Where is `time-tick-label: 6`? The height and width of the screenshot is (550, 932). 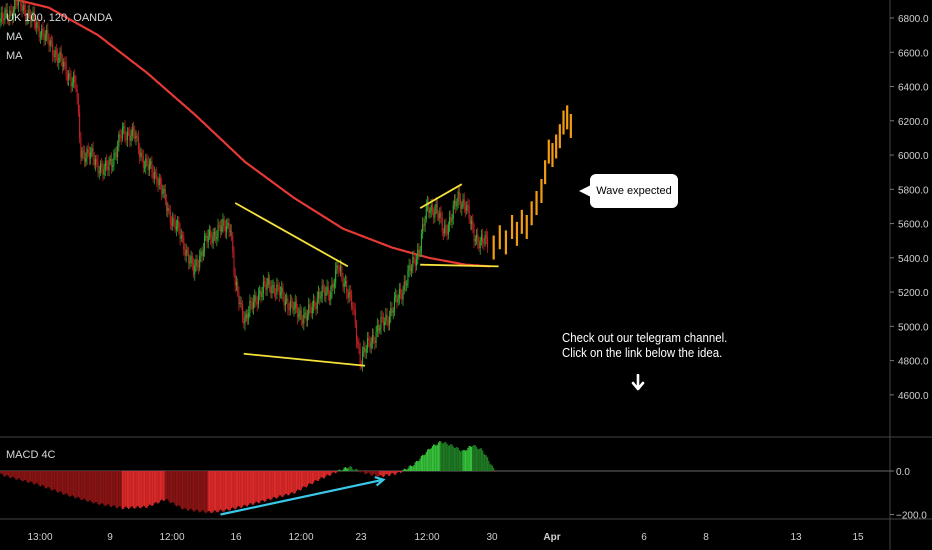 time-tick-label: 6 is located at coordinates (644, 537).